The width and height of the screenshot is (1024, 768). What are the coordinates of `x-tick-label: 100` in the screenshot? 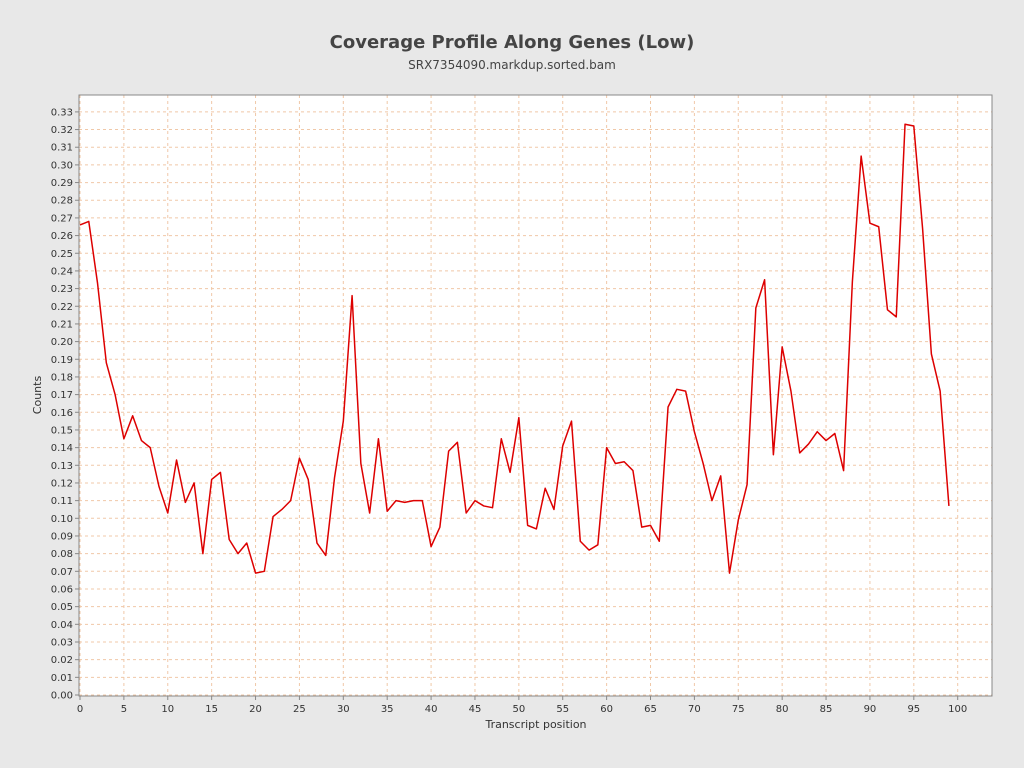 It's located at (957, 709).